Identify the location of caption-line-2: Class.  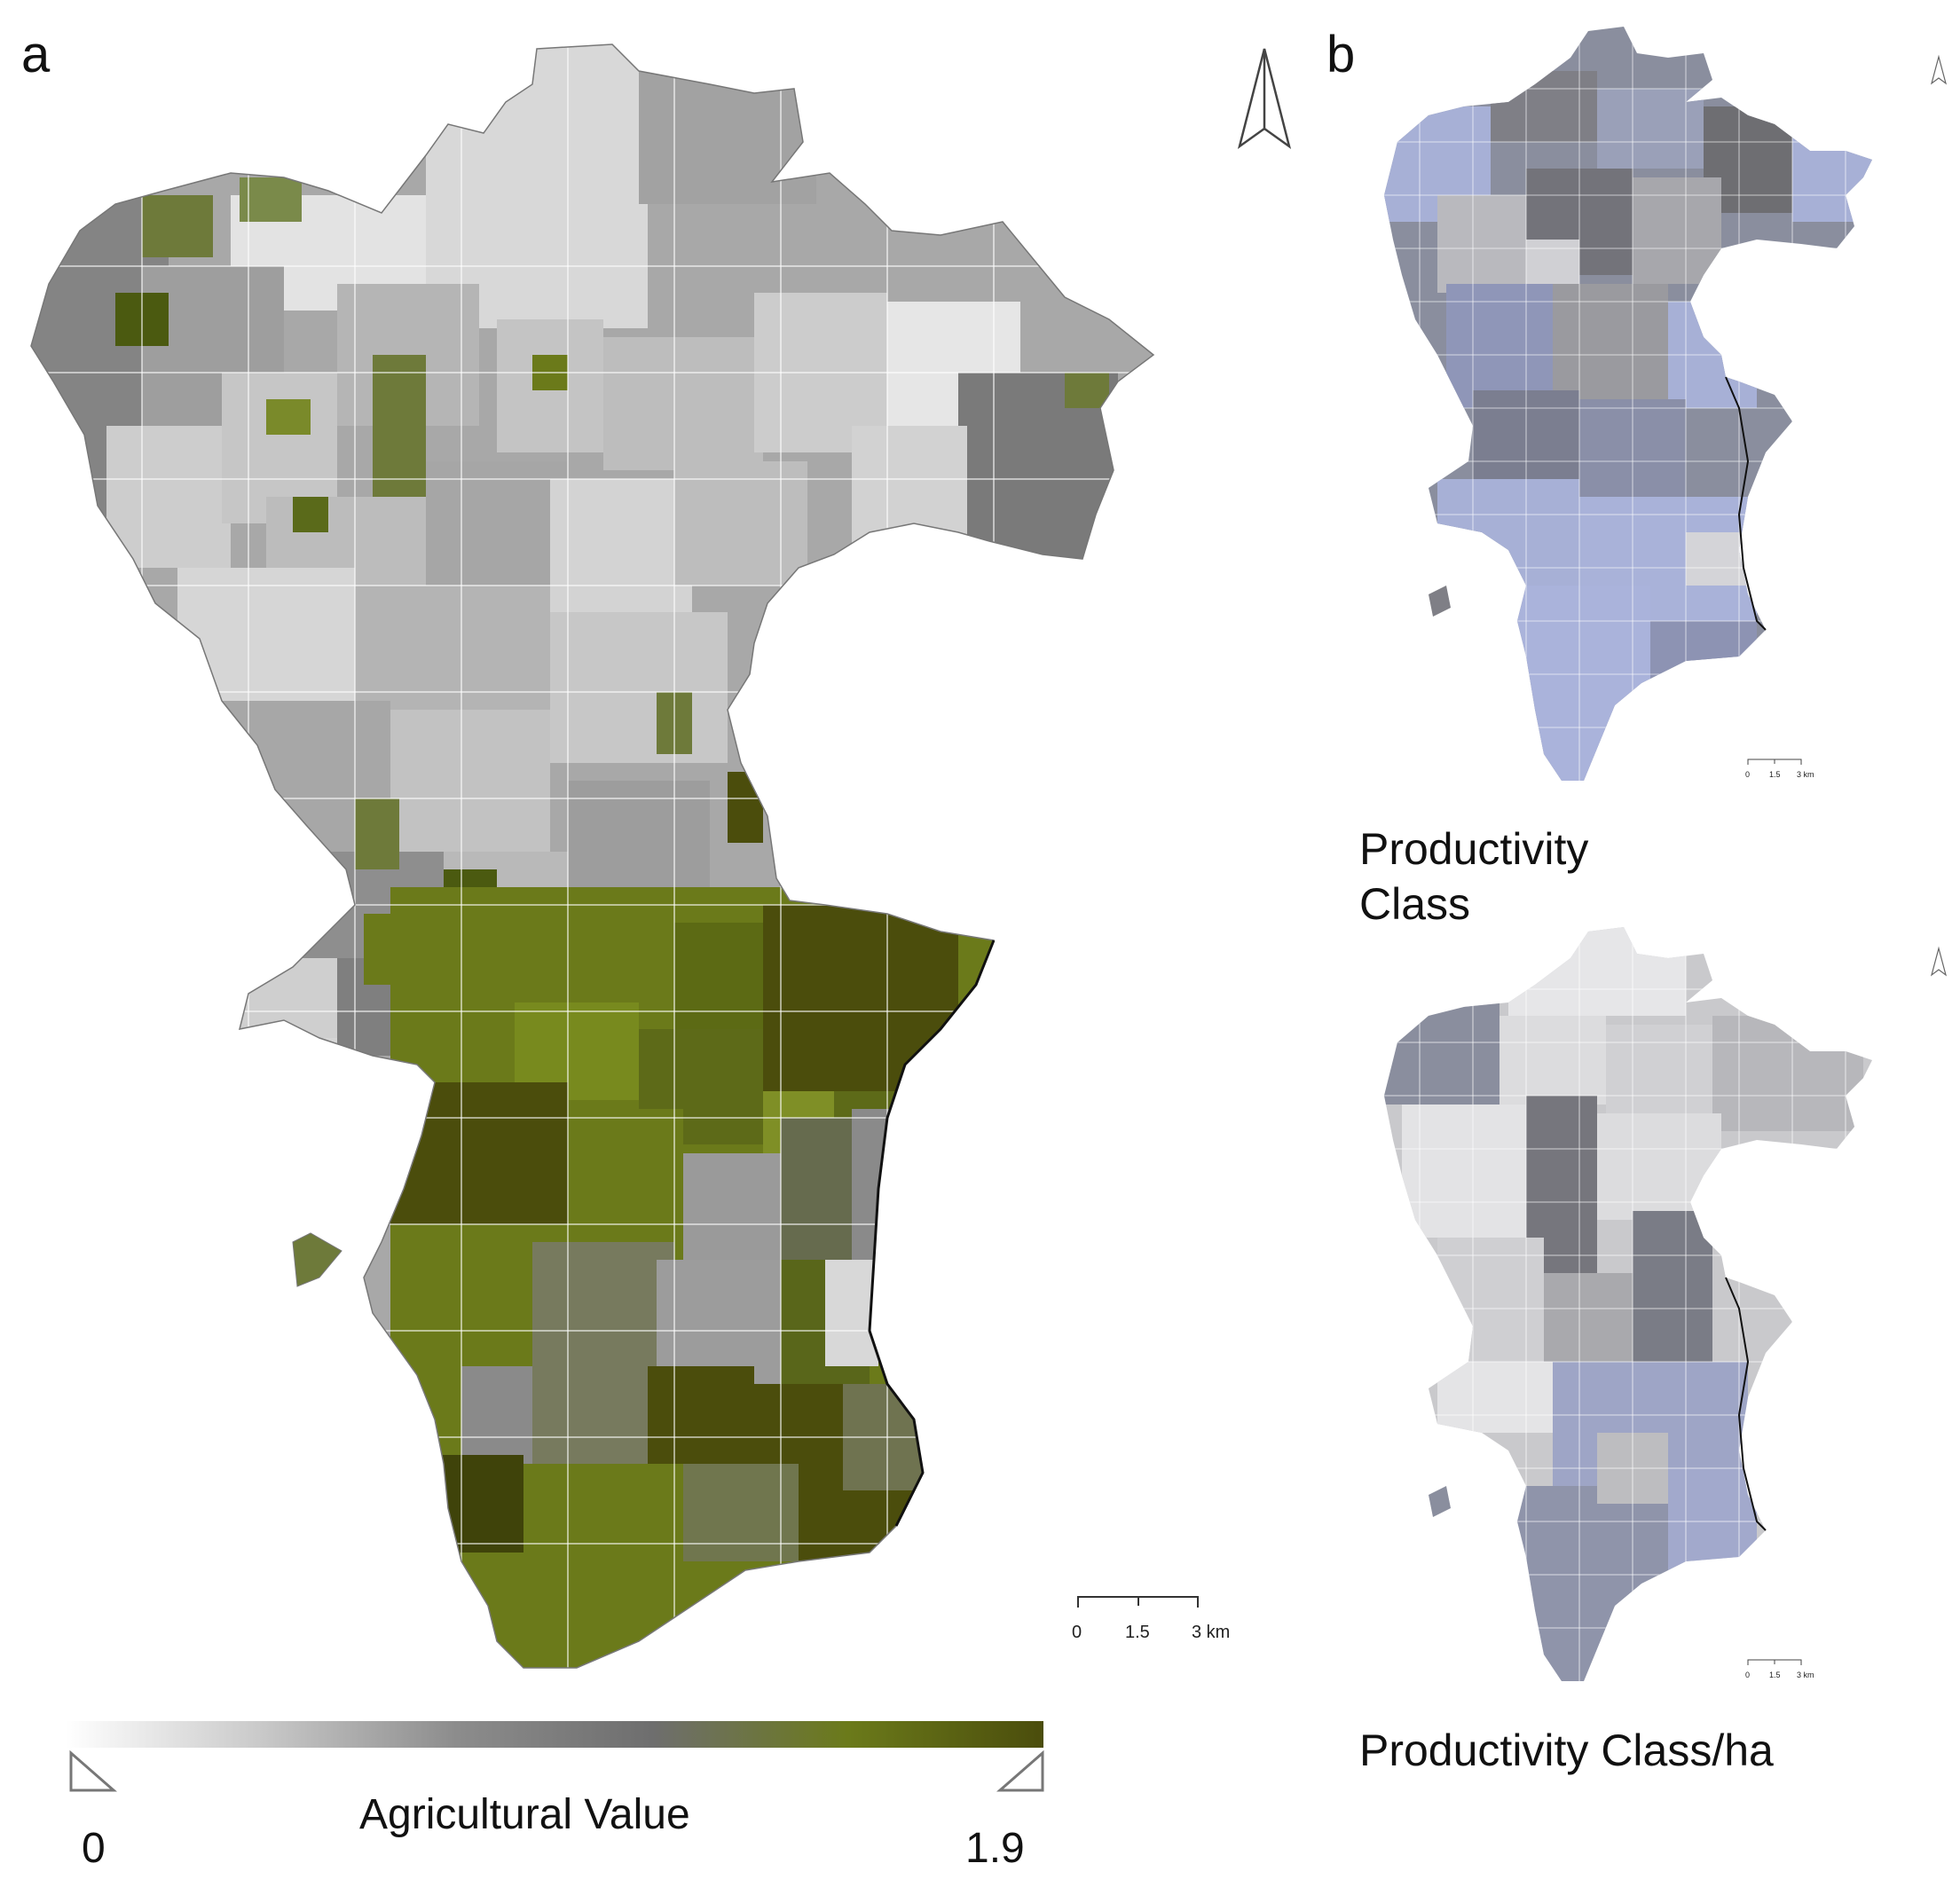
(1415, 904).